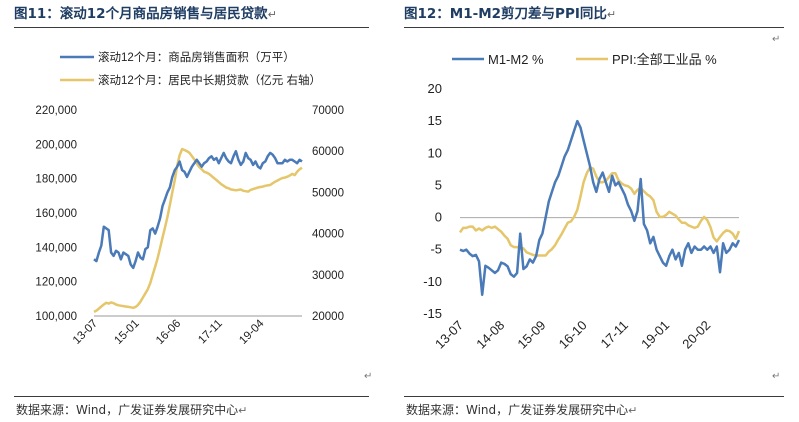 The width and height of the screenshot is (799, 422). What do you see at coordinates (438, 184) in the screenshot?
I see `y-tick: 5` at bounding box center [438, 184].